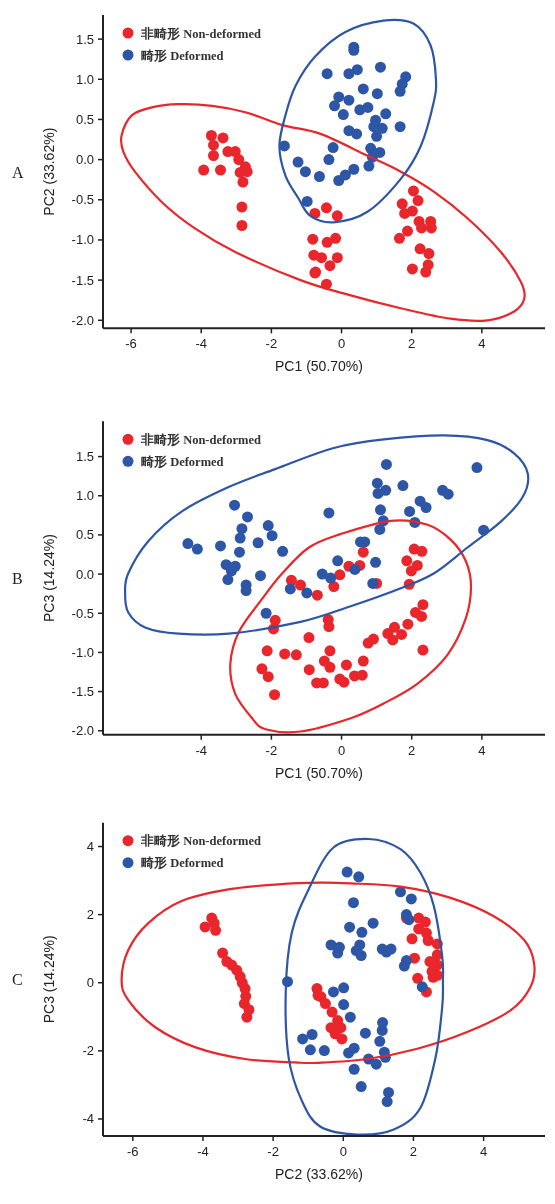 Image resolution: width=555 pixels, height=1204 pixels. I want to click on text: B, so click(17, 578).